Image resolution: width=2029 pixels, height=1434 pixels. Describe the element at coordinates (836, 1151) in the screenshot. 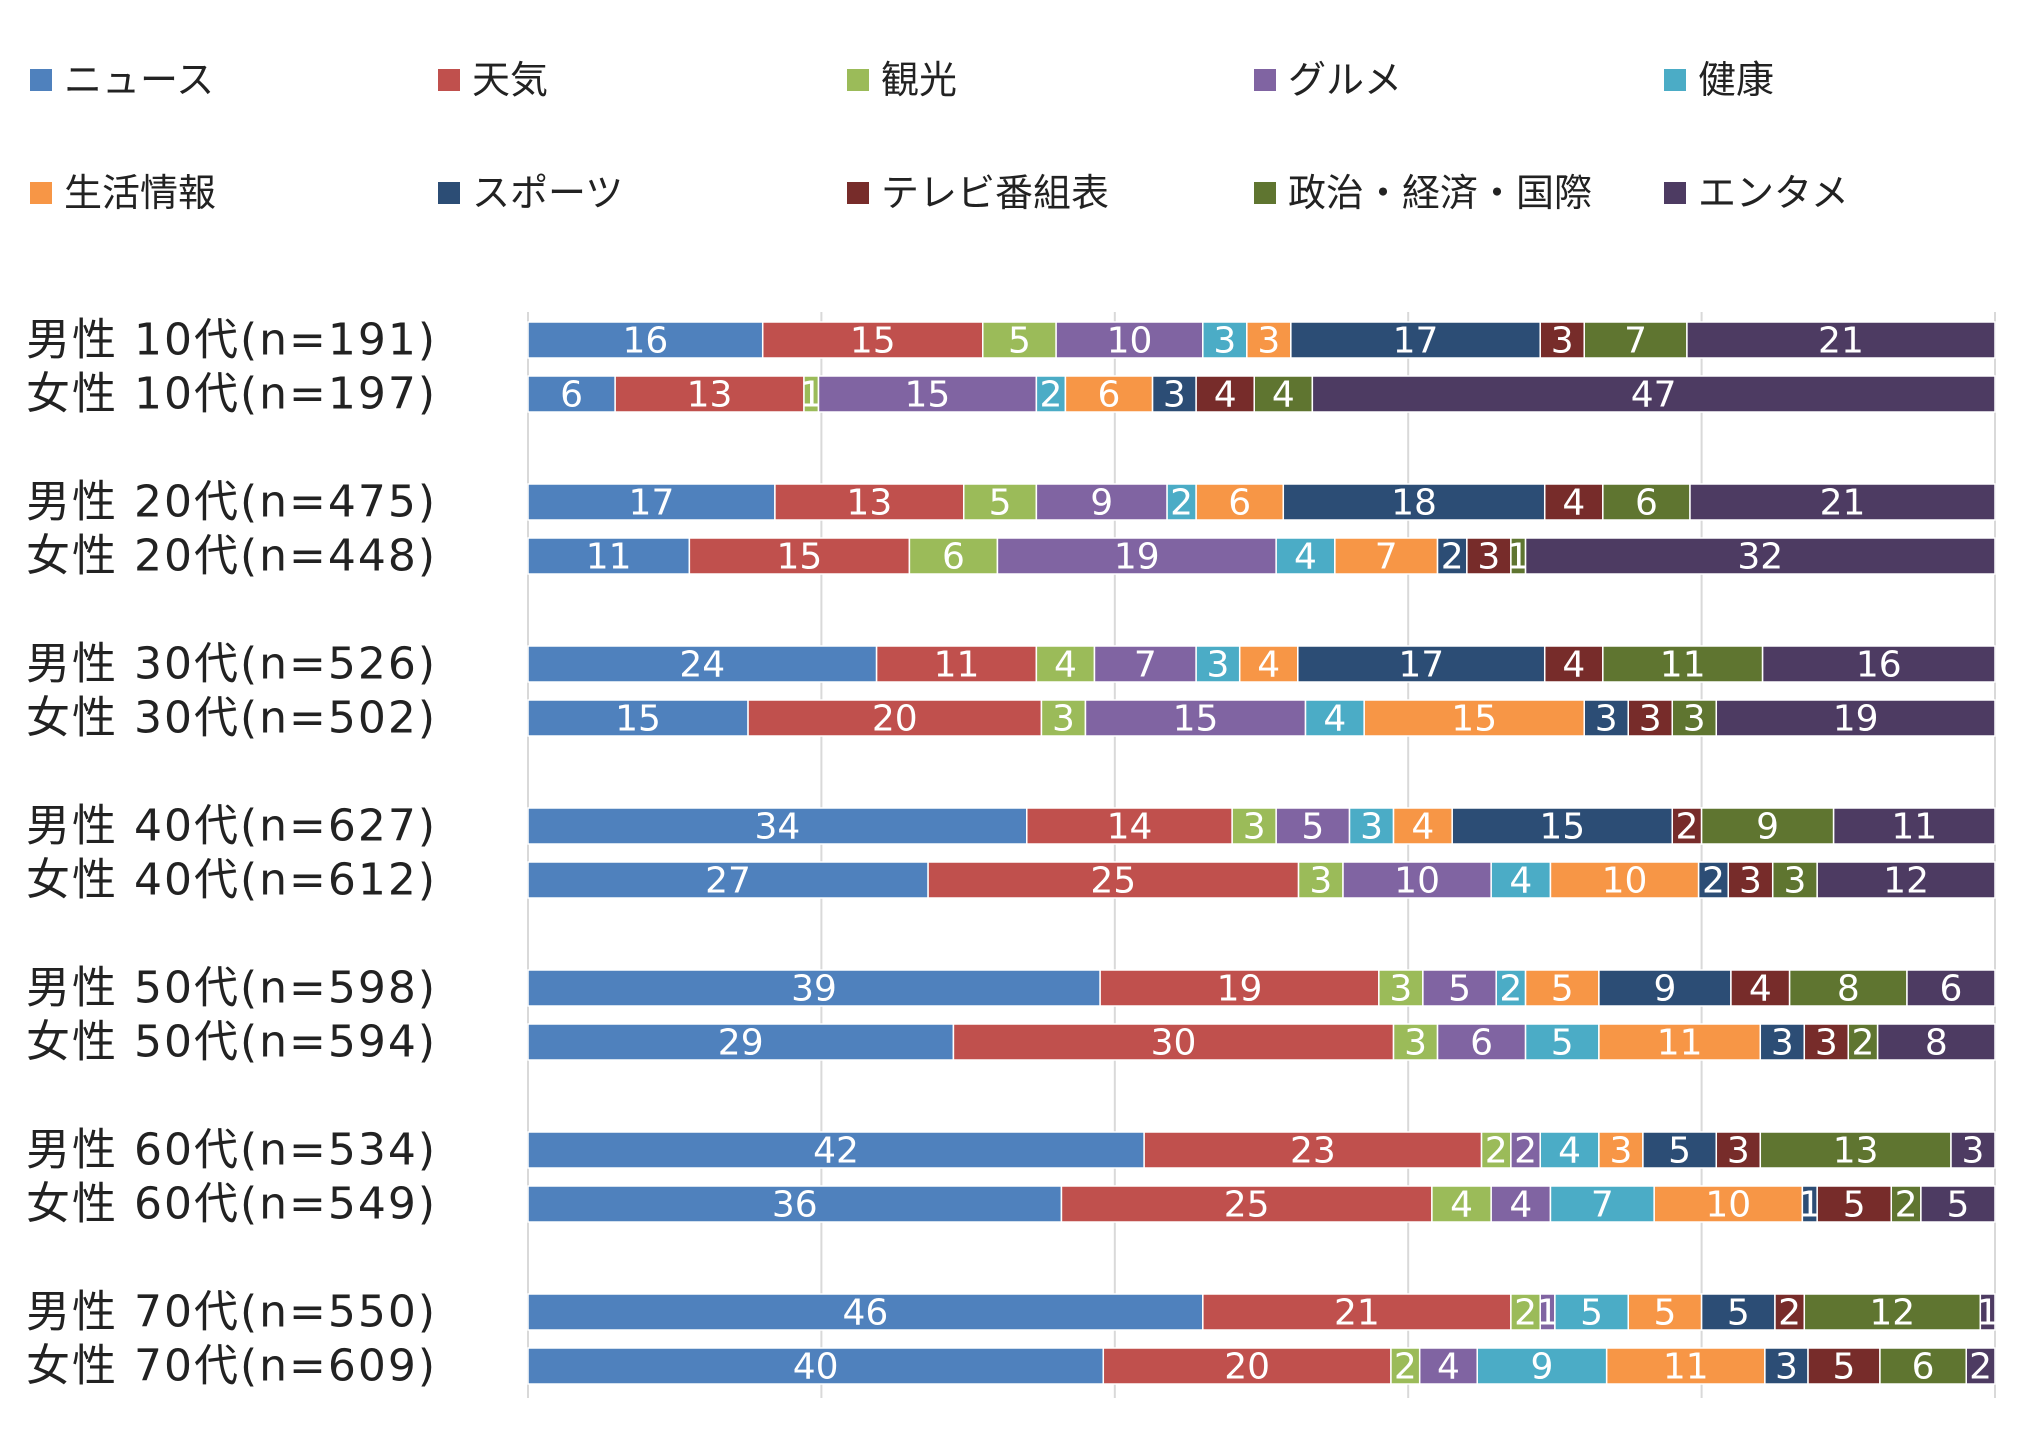

I see `data-label: 42` at that location.